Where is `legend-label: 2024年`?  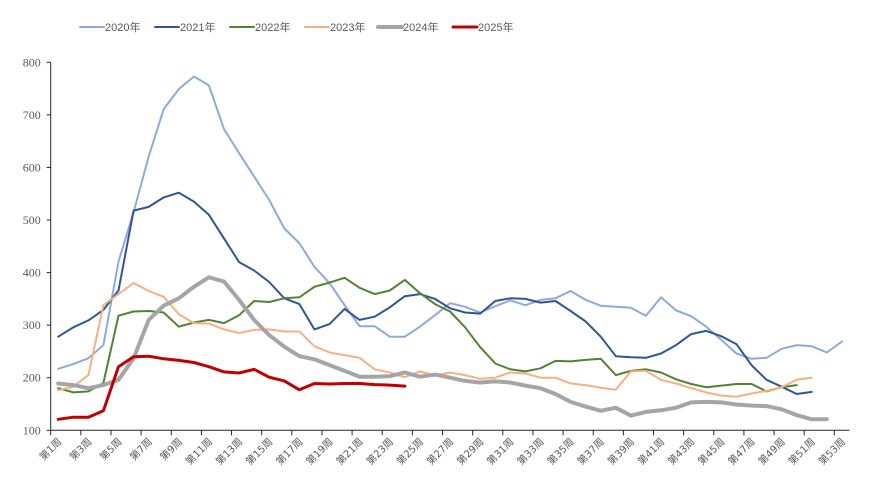
legend-label: 2024年 is located at coordinates (420, 27).